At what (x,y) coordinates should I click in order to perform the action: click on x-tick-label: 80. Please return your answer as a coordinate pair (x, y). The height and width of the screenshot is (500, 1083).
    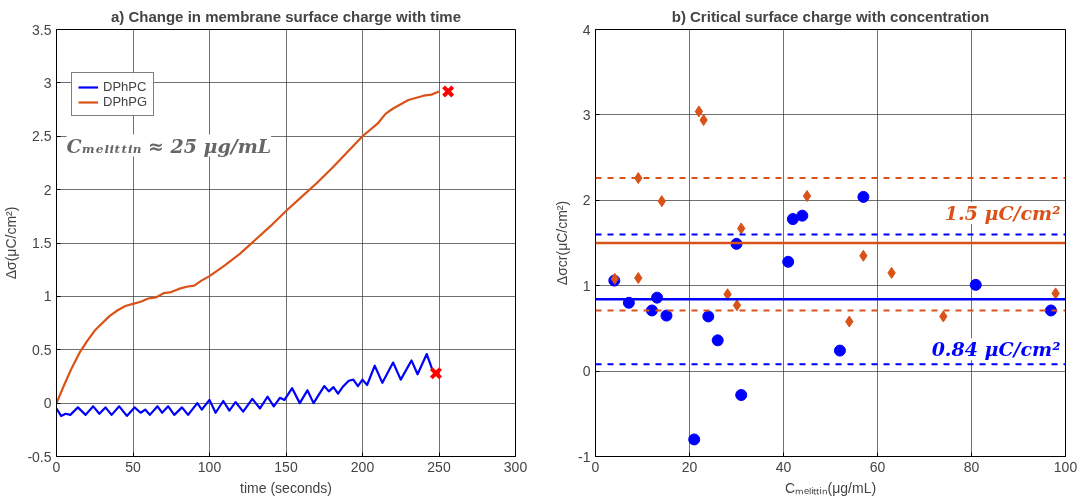
    Looking at the image, I should click on (971, 466).